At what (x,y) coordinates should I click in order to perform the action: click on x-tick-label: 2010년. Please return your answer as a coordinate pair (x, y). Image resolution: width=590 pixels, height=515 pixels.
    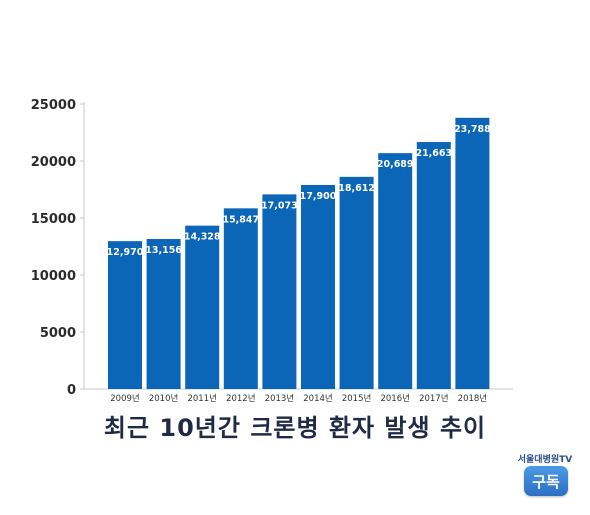
    Looking at the image, I should click on (163, 398).